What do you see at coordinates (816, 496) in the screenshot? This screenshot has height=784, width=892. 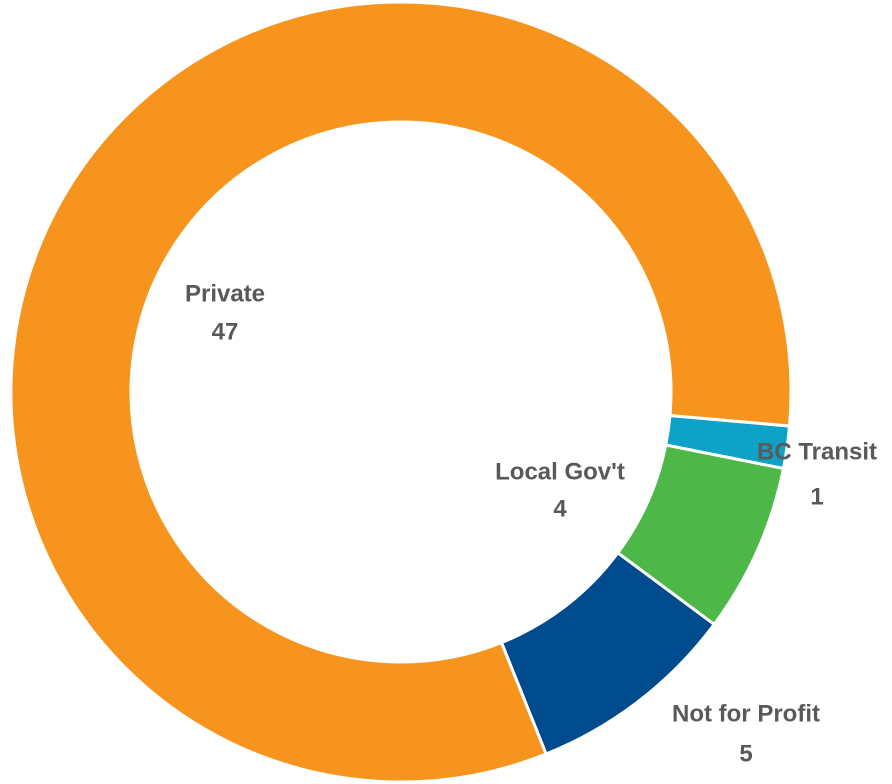 I see `slice-value: 1` at bounding box center [816, 496].